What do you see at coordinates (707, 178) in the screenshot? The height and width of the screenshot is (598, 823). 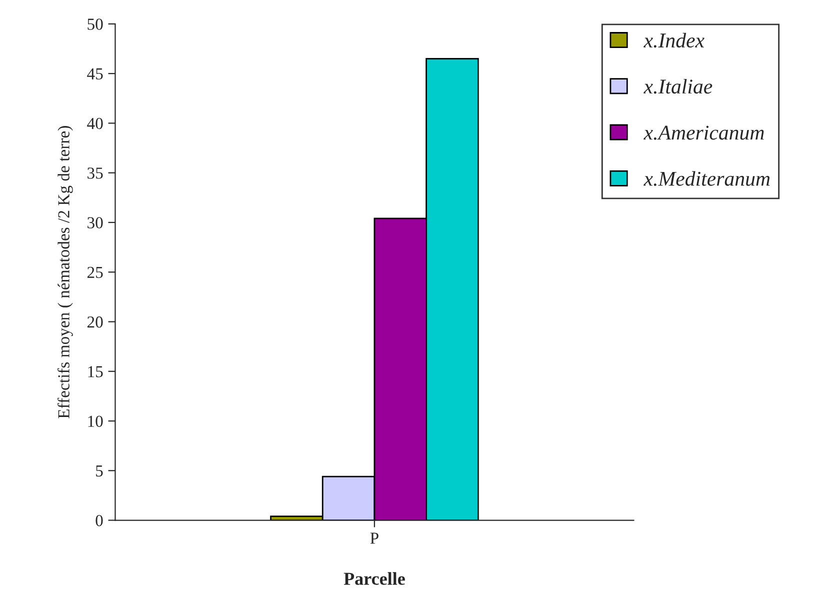 I see `legend-label: x.Mediteranum` at bounding box center [707, 178].